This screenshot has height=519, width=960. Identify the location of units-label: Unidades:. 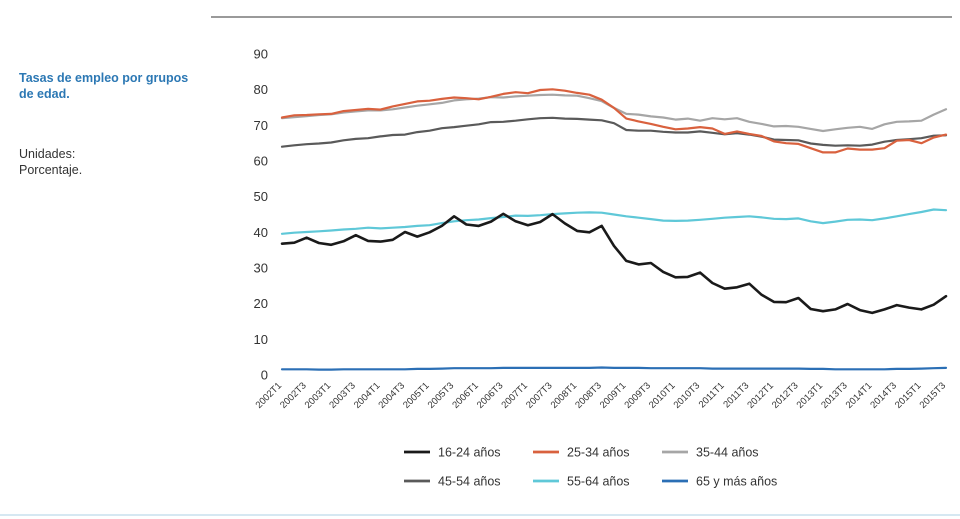
(47, 154).